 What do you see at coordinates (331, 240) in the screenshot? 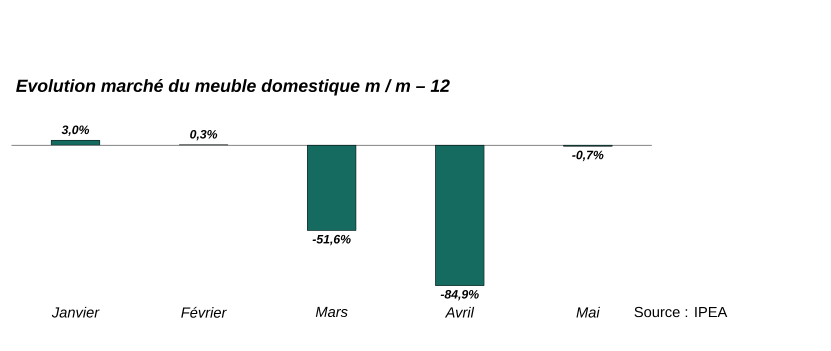
I see `data-label: -51,6%` at bounding box center [331, 240].